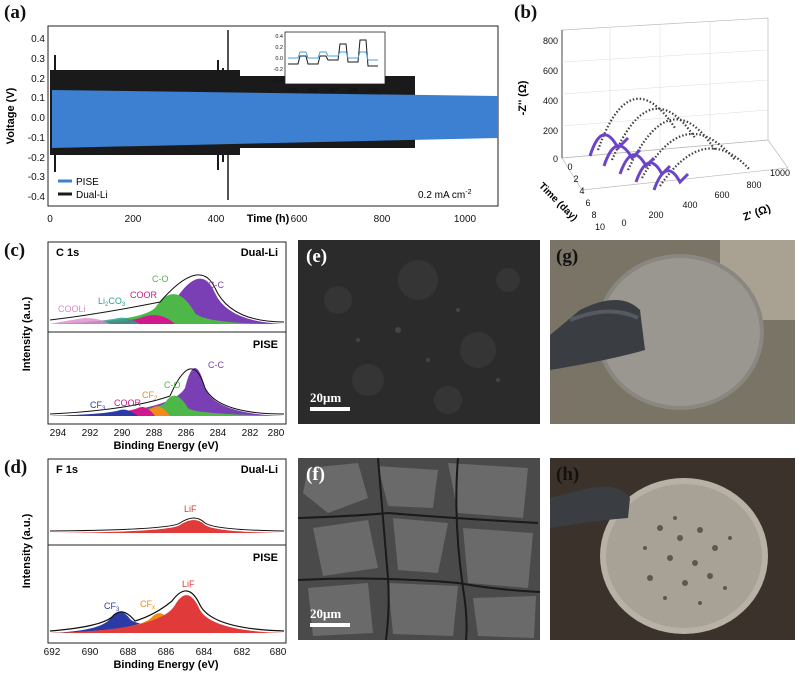  Describe the element at coordinates (259, 253) in the screenshot. I see `c-top-label: Dual-Li` at that location.